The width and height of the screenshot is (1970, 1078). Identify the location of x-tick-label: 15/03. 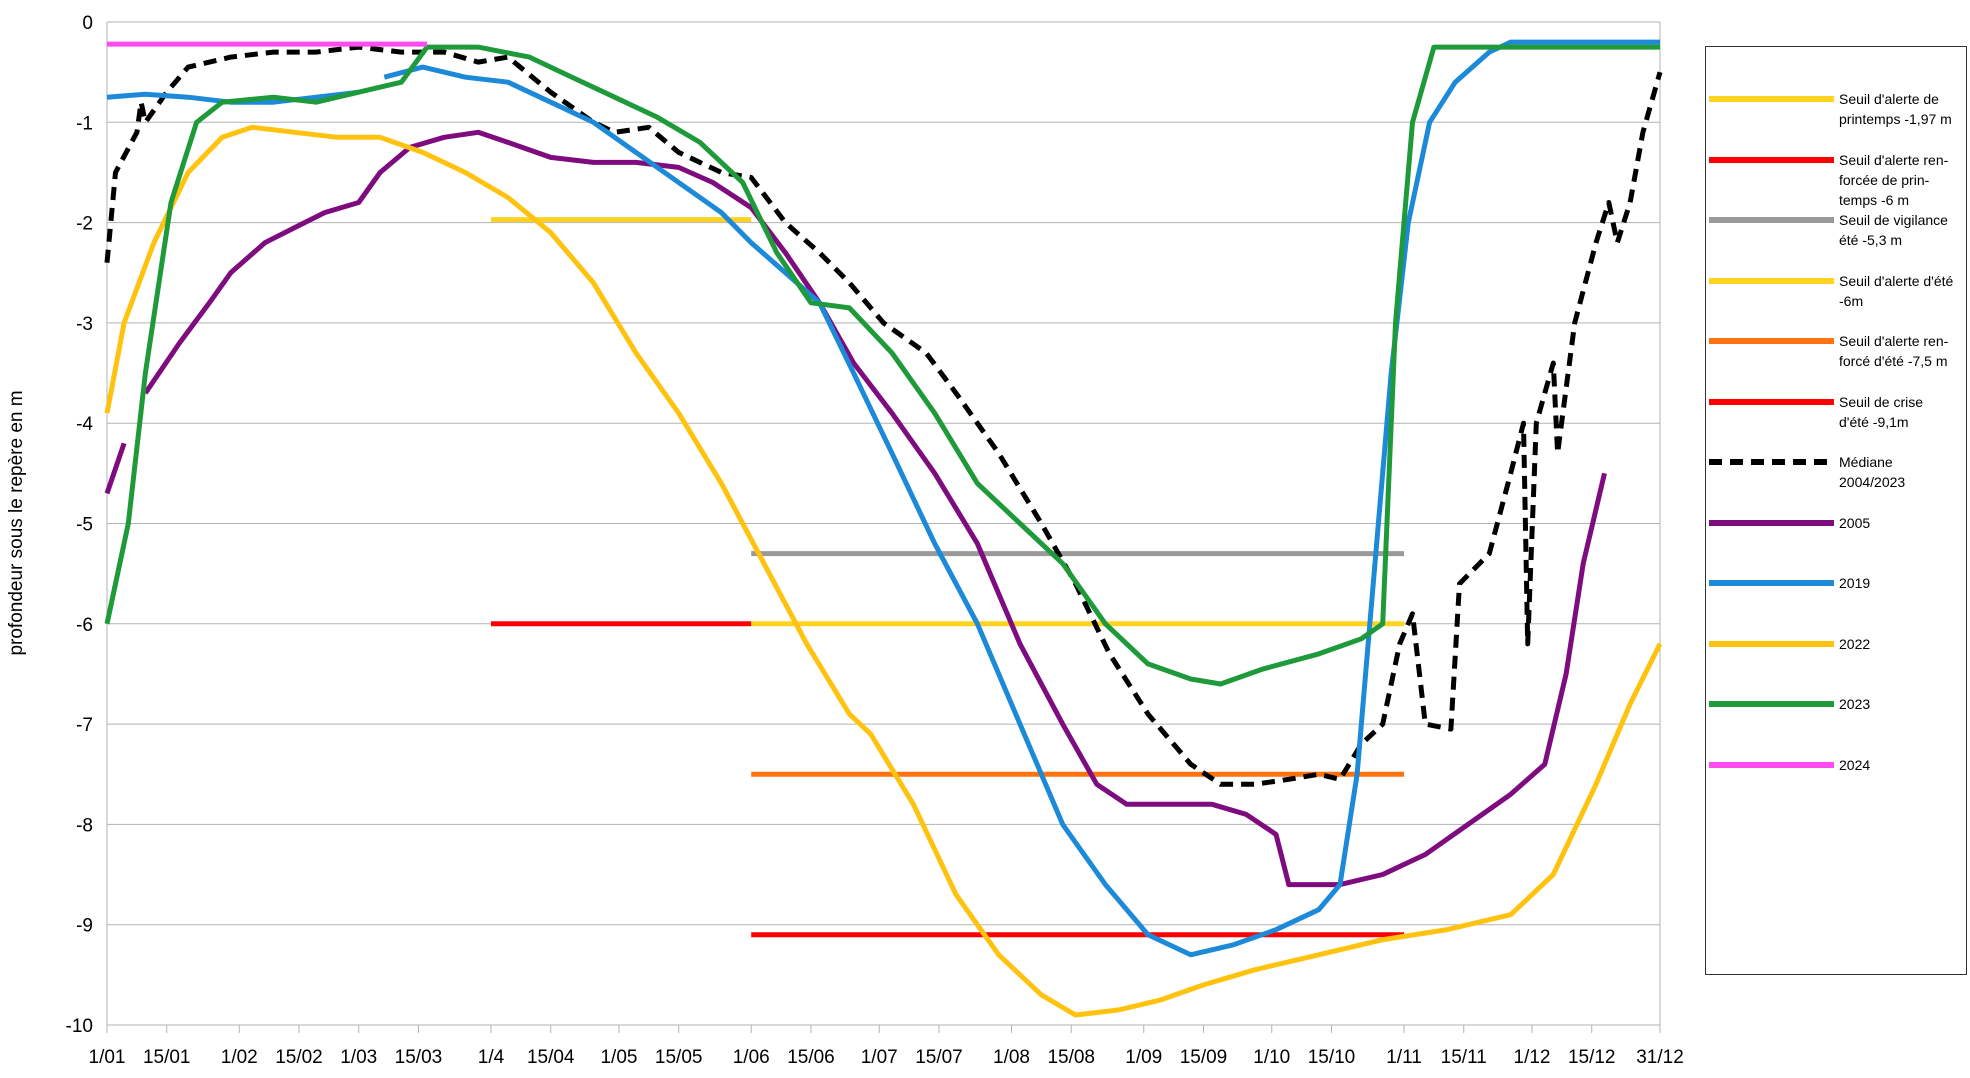
(419, 1057).